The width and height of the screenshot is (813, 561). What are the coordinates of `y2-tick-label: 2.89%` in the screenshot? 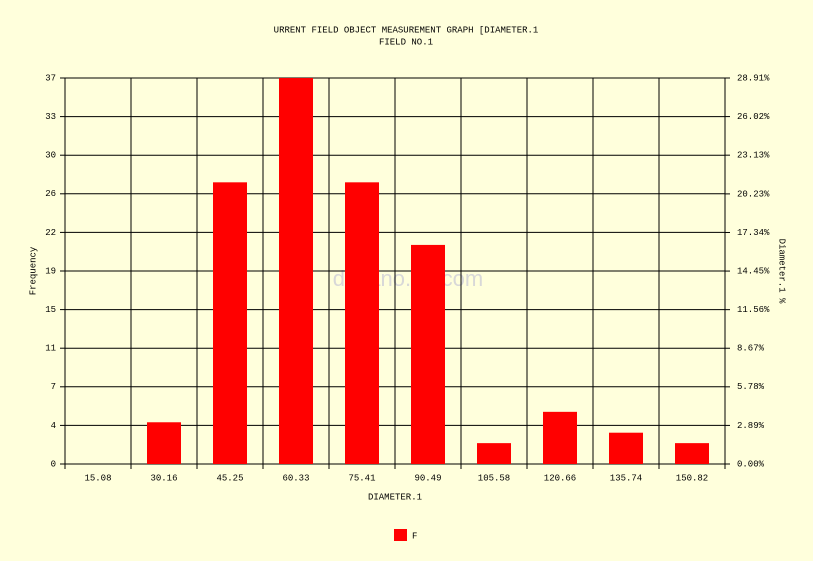 It's located at (751, 426).